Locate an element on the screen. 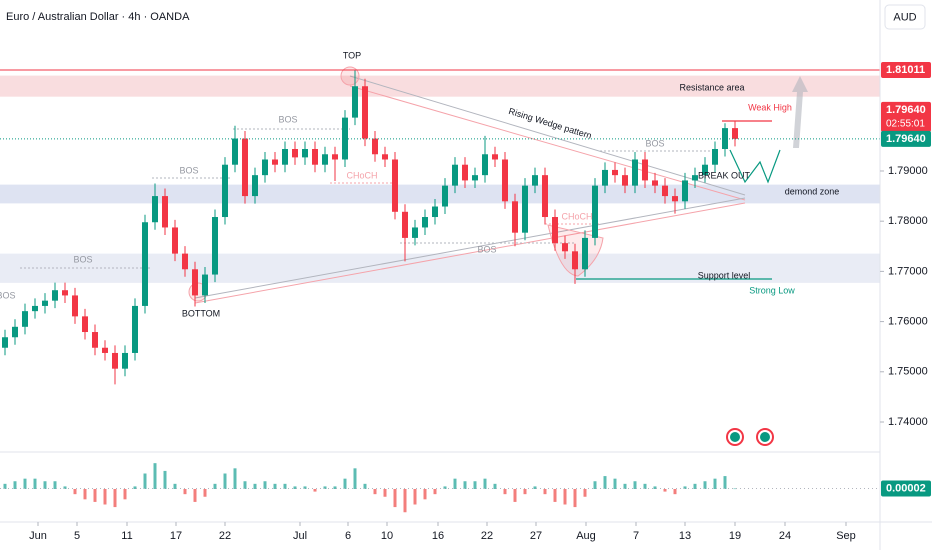  x-tick-label: 24 is located at coordinates (785, 536).